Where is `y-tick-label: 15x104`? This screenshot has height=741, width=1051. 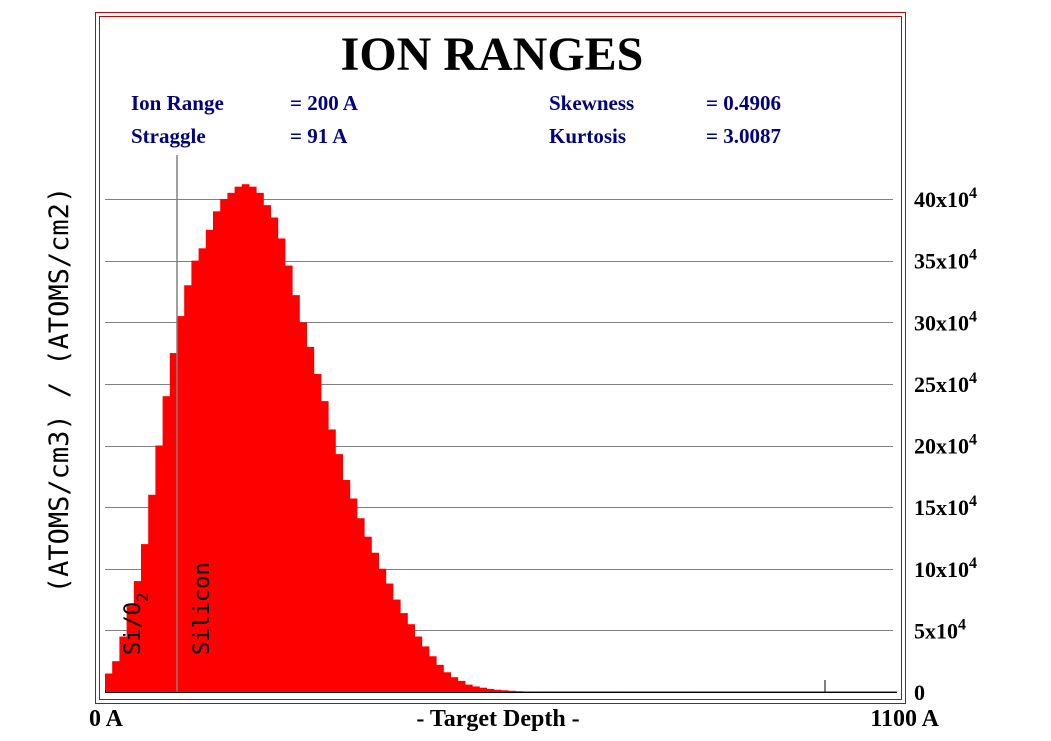
y-tick-label: 15x104 is located at coordinates (945, 506).